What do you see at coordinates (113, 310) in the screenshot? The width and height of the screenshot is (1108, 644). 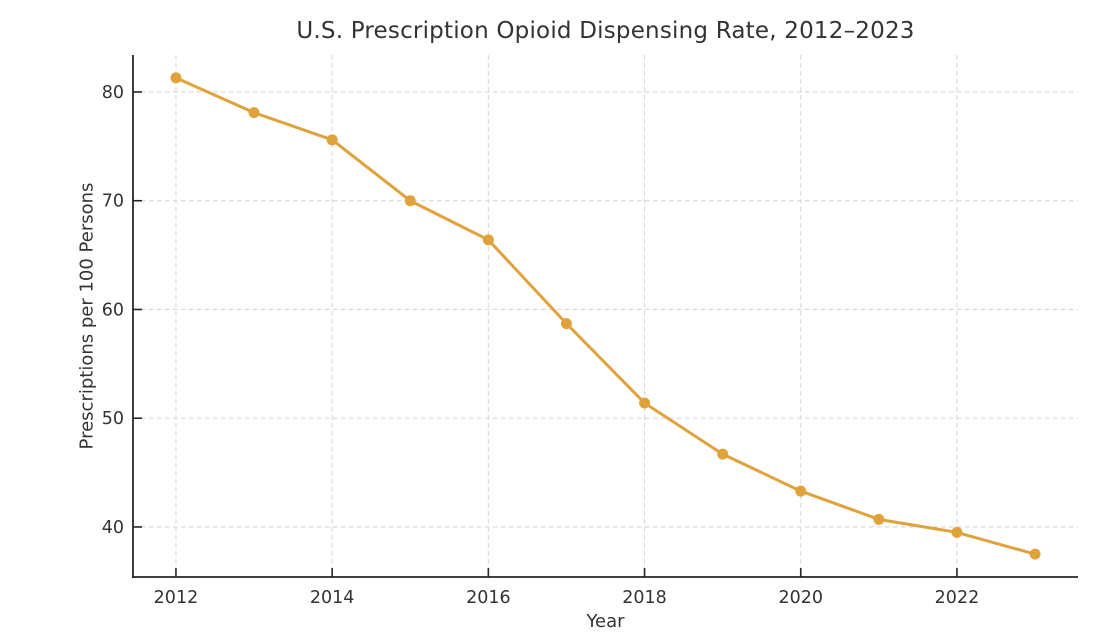 I see `y-tick-label: 60` at bounding box center [113, 310].